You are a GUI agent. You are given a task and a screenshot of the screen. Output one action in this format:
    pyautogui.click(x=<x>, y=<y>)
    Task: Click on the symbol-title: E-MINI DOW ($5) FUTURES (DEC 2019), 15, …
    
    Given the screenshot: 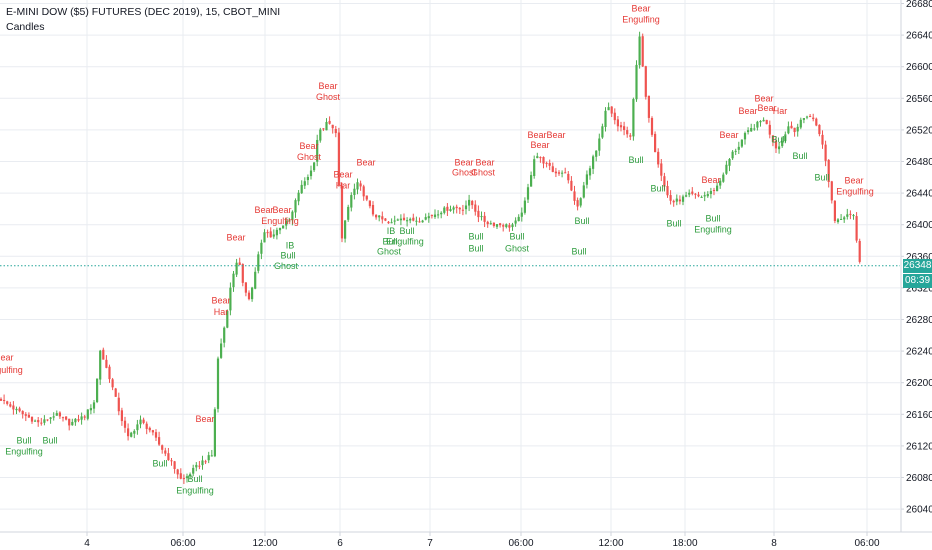 What is the action you would take?
    pyautogui.click(x=143, y=12)
    